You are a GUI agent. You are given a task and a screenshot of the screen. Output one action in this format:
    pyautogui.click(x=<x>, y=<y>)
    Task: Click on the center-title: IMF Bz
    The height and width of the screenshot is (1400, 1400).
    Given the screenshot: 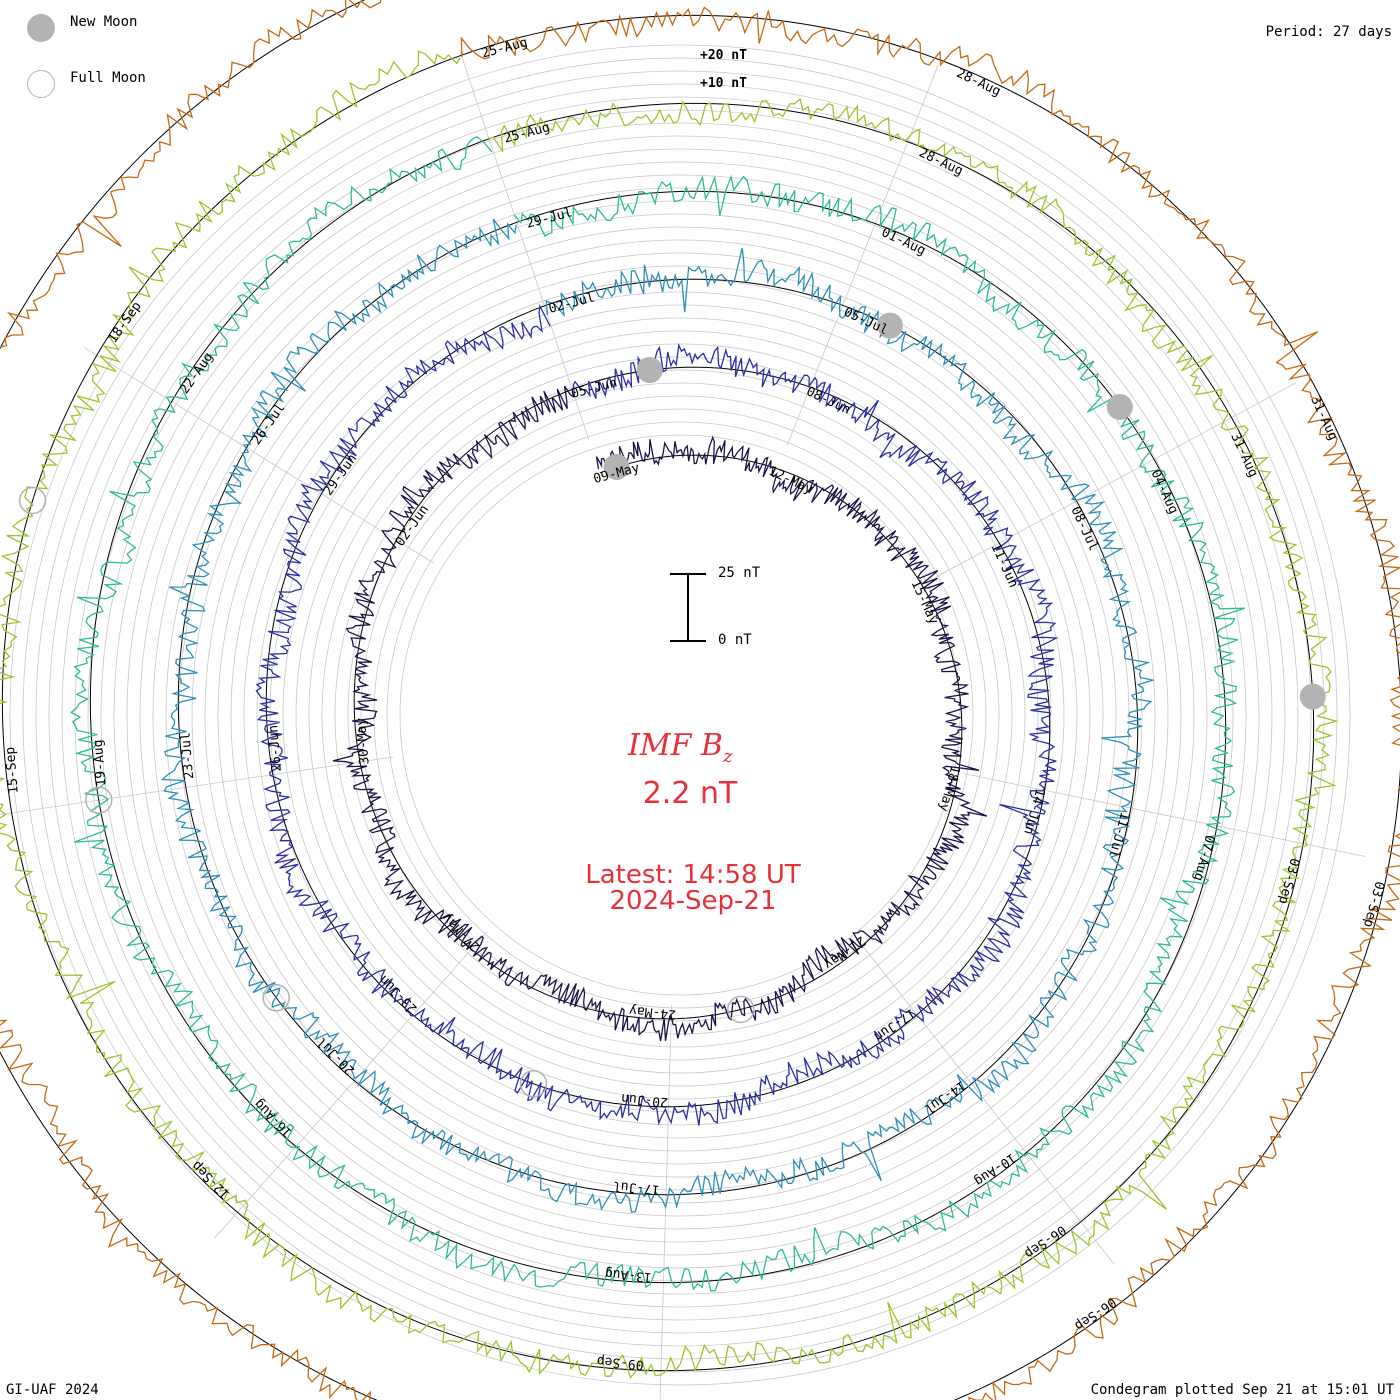 What is the action you would take?
    pyautogui.click(x=680, y=747)
    